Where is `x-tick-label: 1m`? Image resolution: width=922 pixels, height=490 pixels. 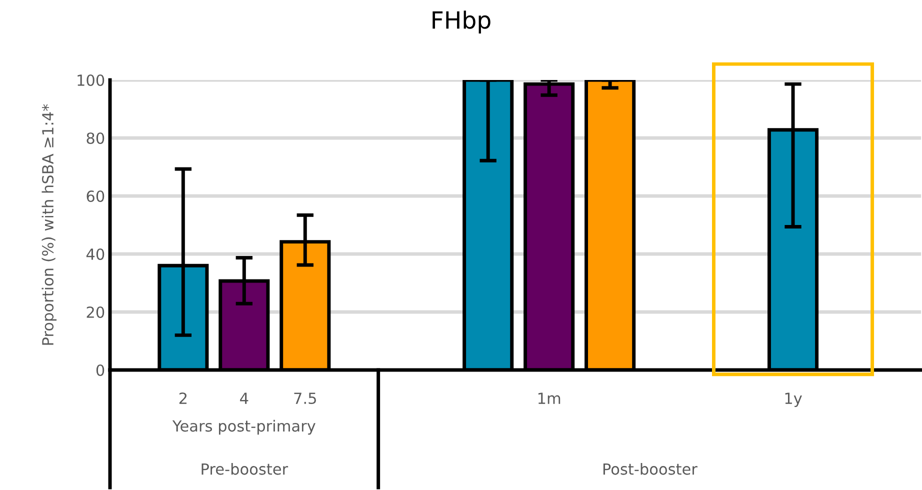 x-tick-label: 1m is located at coordinates (549, 398).